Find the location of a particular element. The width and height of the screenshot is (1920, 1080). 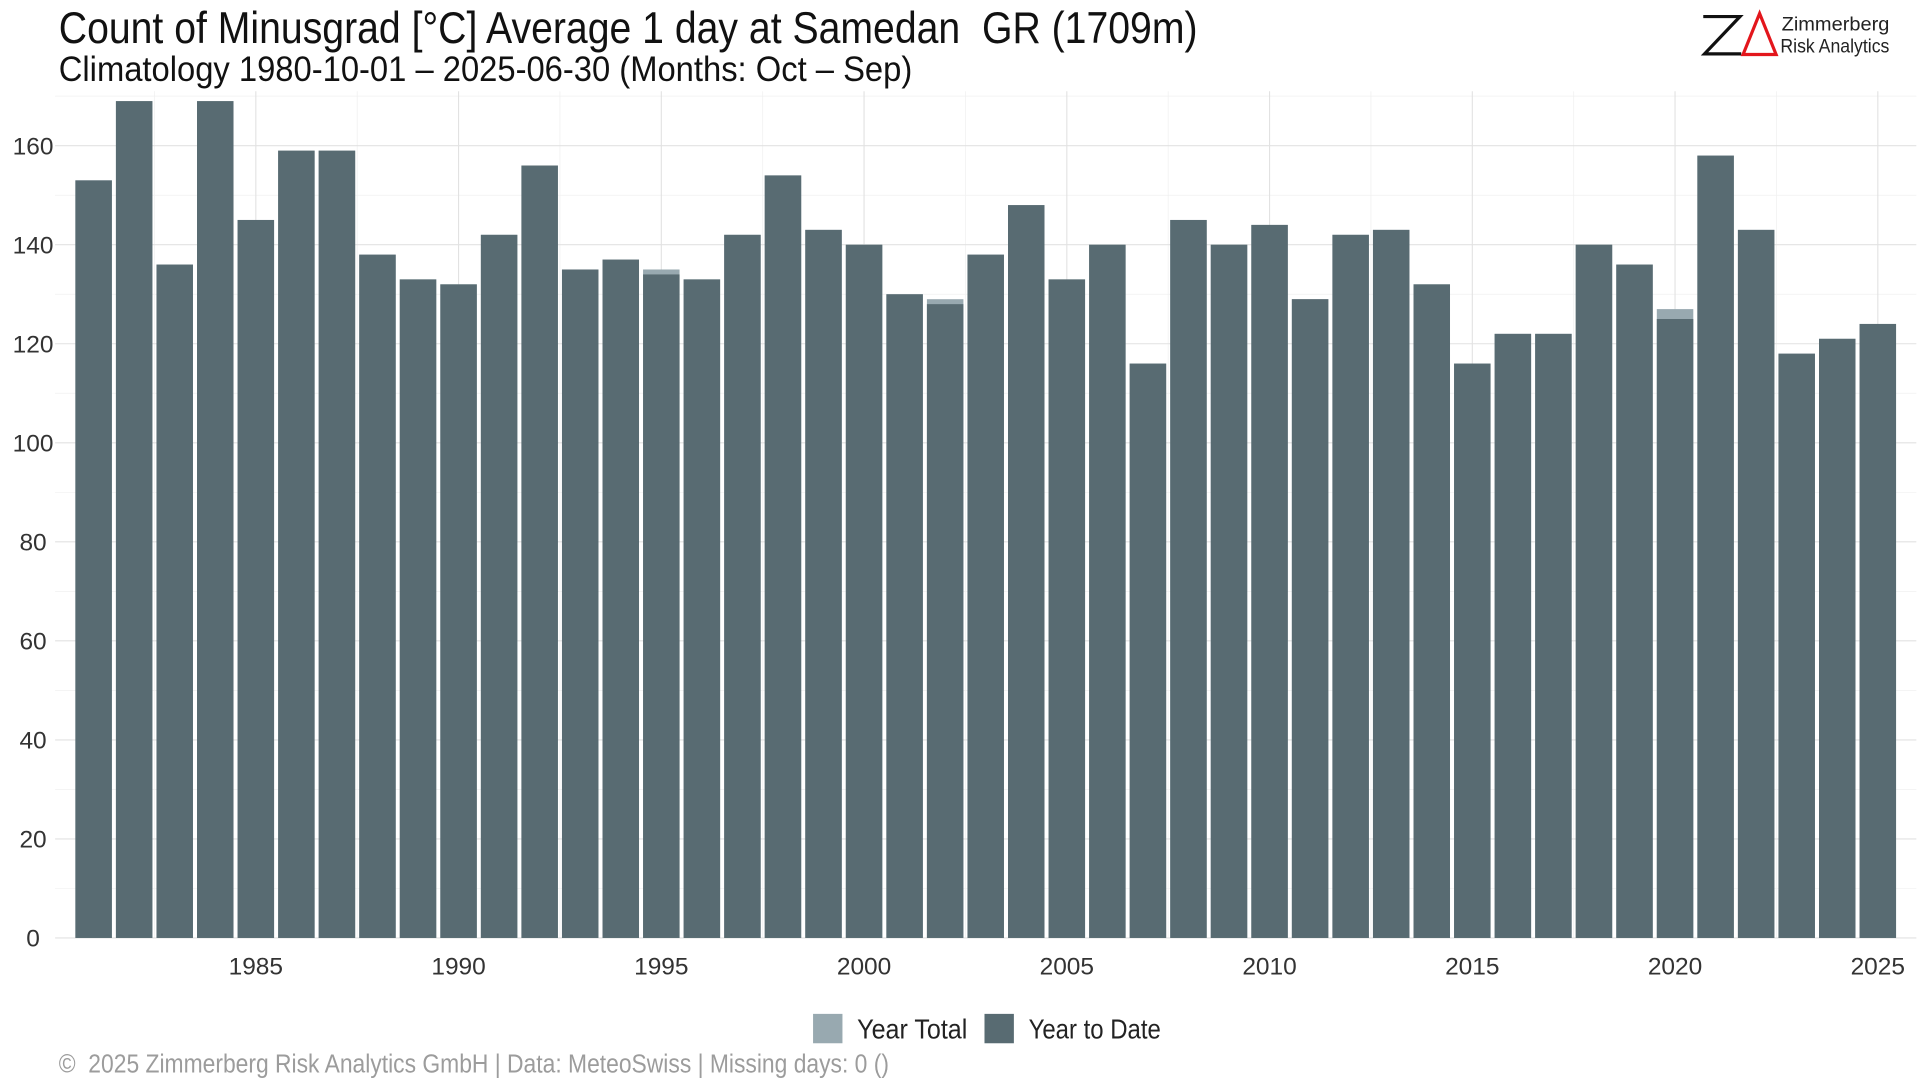

legend-item-year-to-date: Year to Date is located at coordinates (1072, 1028).